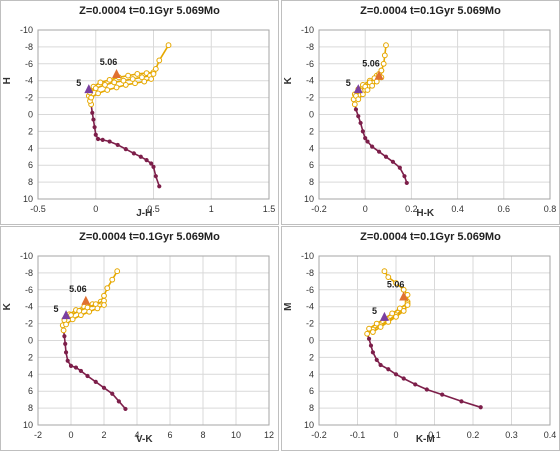  Describe the element at coordinates (38, 209) in the screenshot. I see `x-tick-label: -0.5` at that location.